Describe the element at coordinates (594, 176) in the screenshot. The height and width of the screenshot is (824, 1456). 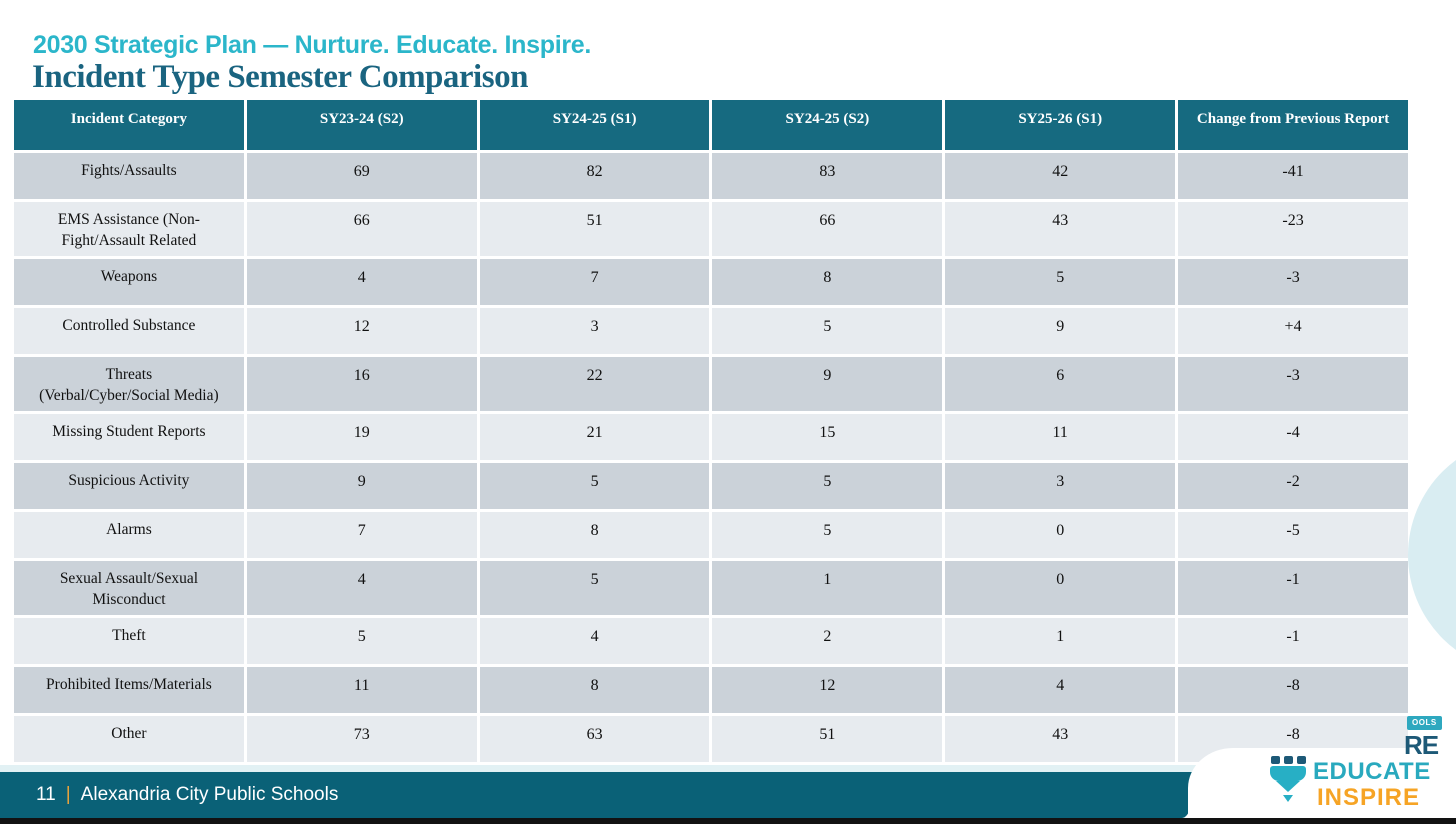
I see `value-cell: 82` at that location.